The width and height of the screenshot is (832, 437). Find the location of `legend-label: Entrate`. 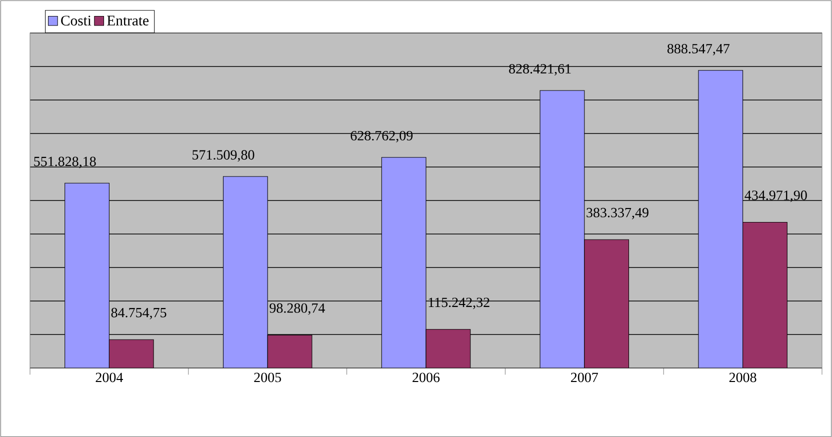

legend-label: Entrate is located at coordinates (128, 21).